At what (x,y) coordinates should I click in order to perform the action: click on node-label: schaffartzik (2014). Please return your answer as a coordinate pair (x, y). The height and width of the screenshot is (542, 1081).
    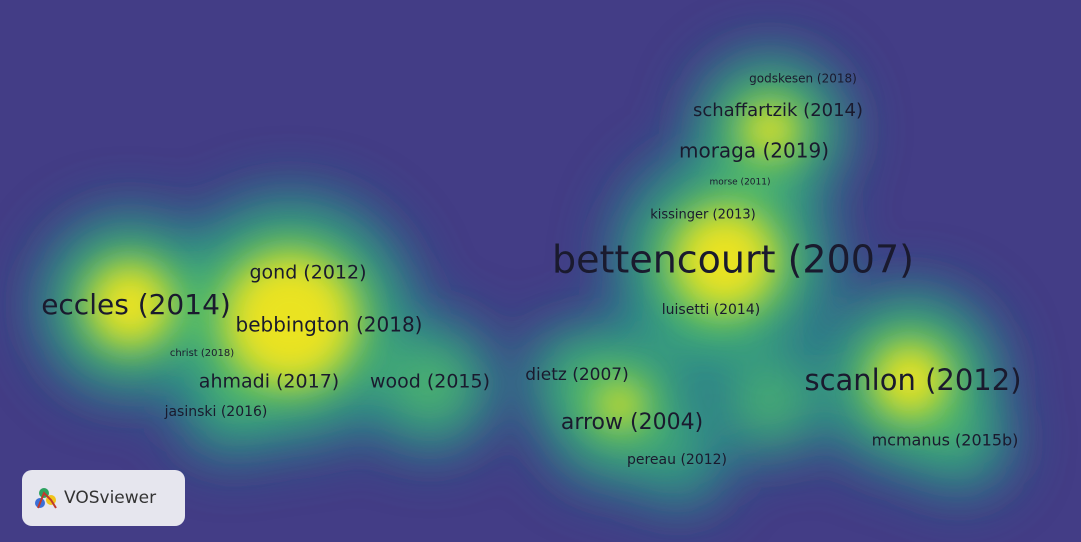
    Looking at the image, I should click on (778, 110).